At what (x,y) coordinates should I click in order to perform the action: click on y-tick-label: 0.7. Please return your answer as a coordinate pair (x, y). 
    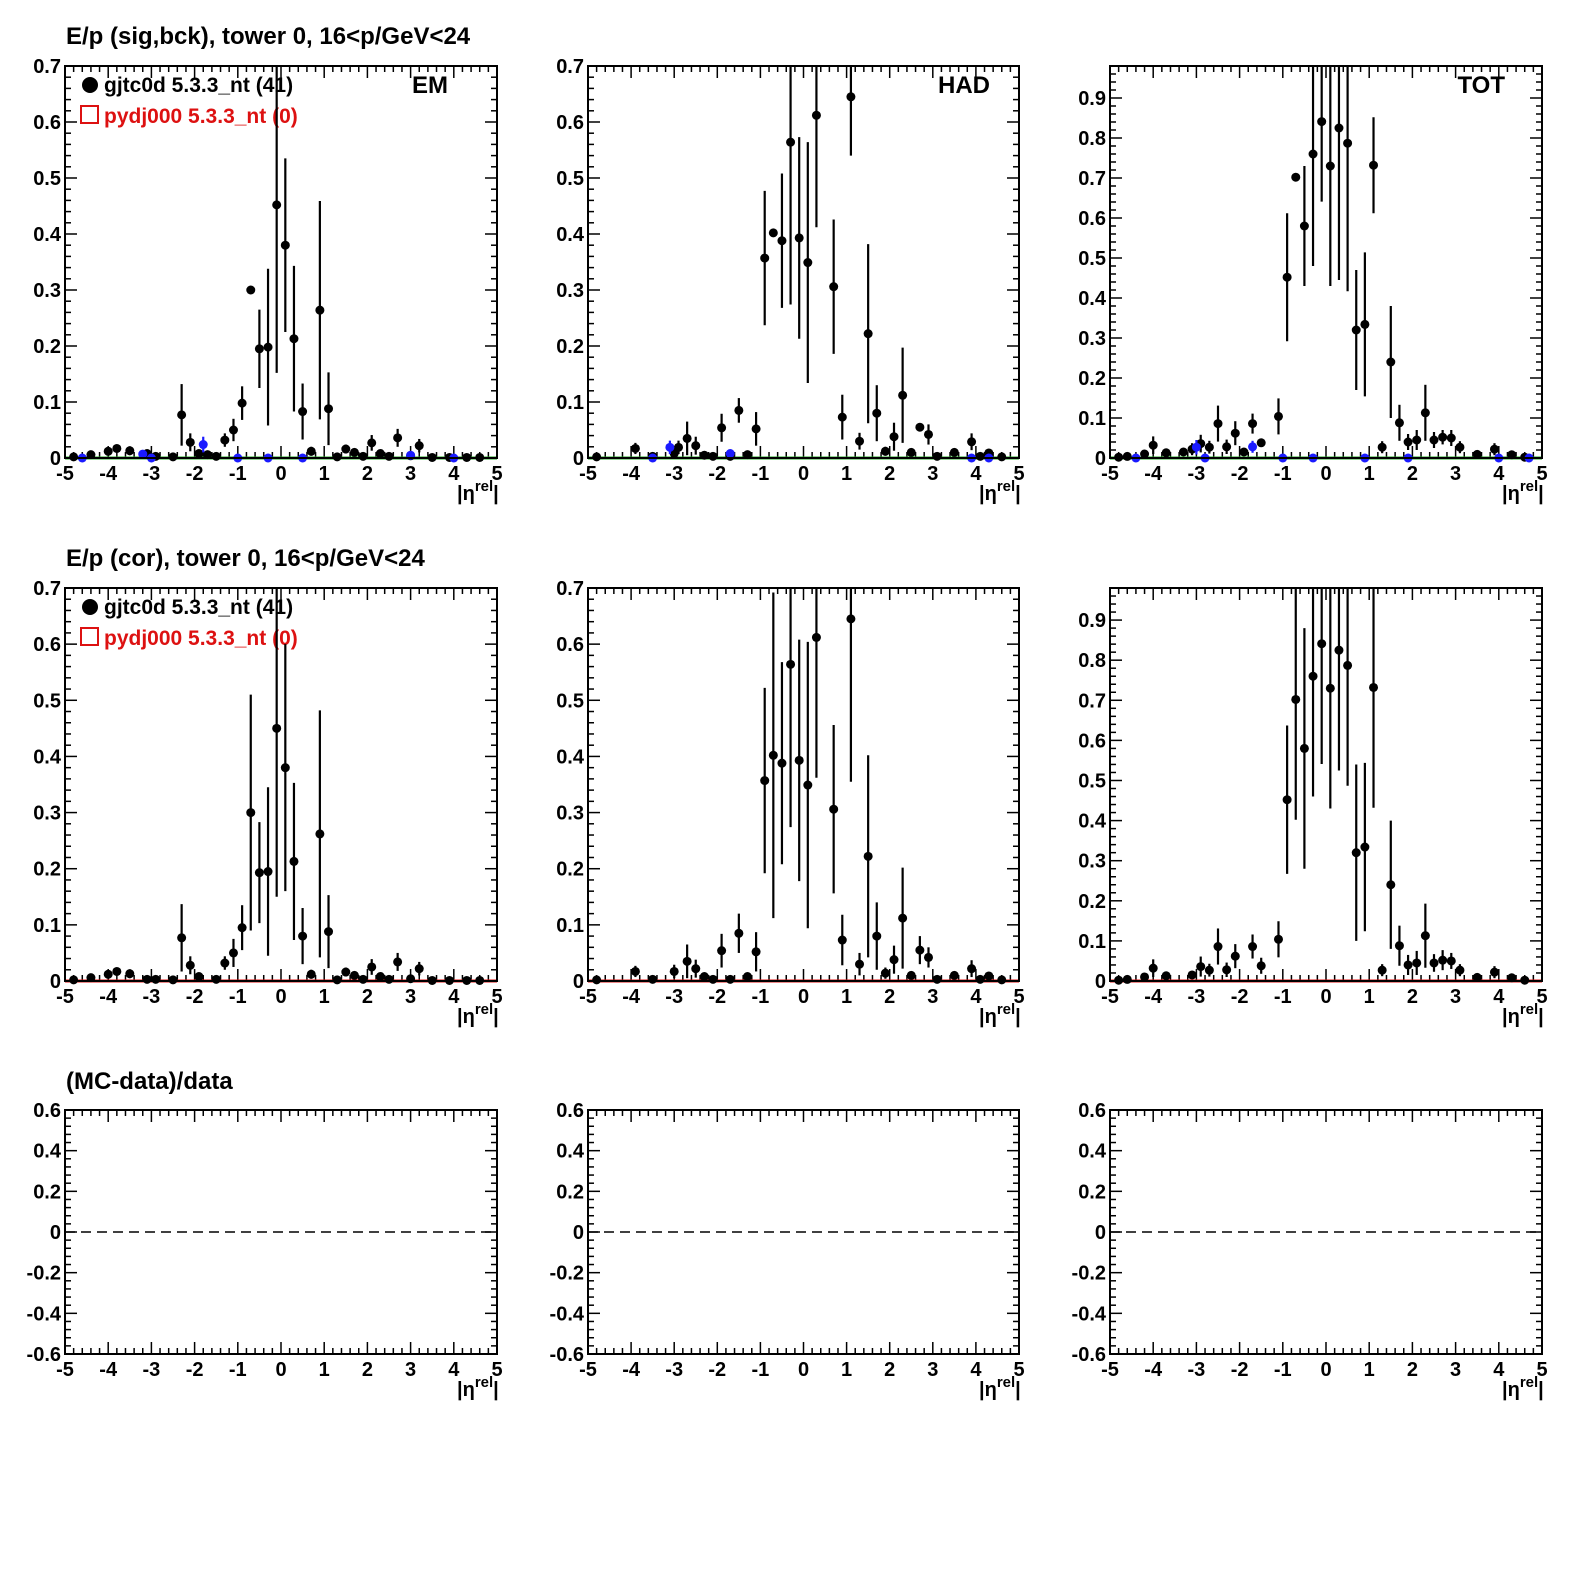
    Looking at the image, I should click on (1092, 179).